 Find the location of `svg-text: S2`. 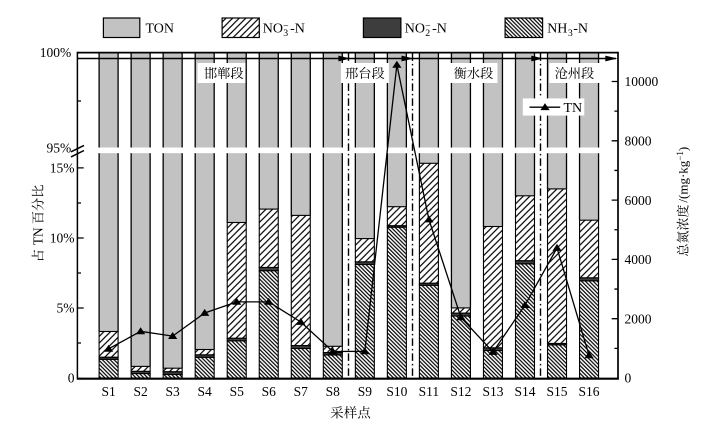

svg-text: S2 is located at coordinates (140, 391).